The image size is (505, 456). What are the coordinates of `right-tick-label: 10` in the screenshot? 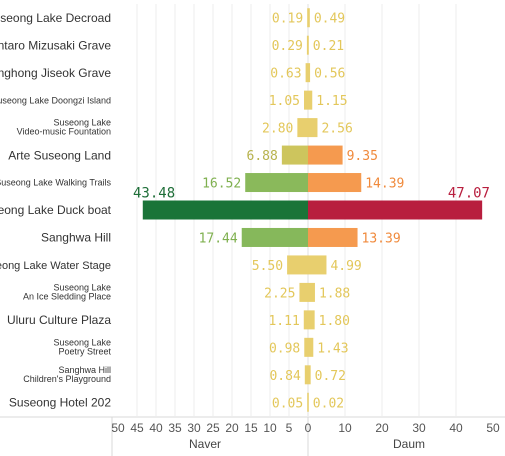 It's located at (345, 428).